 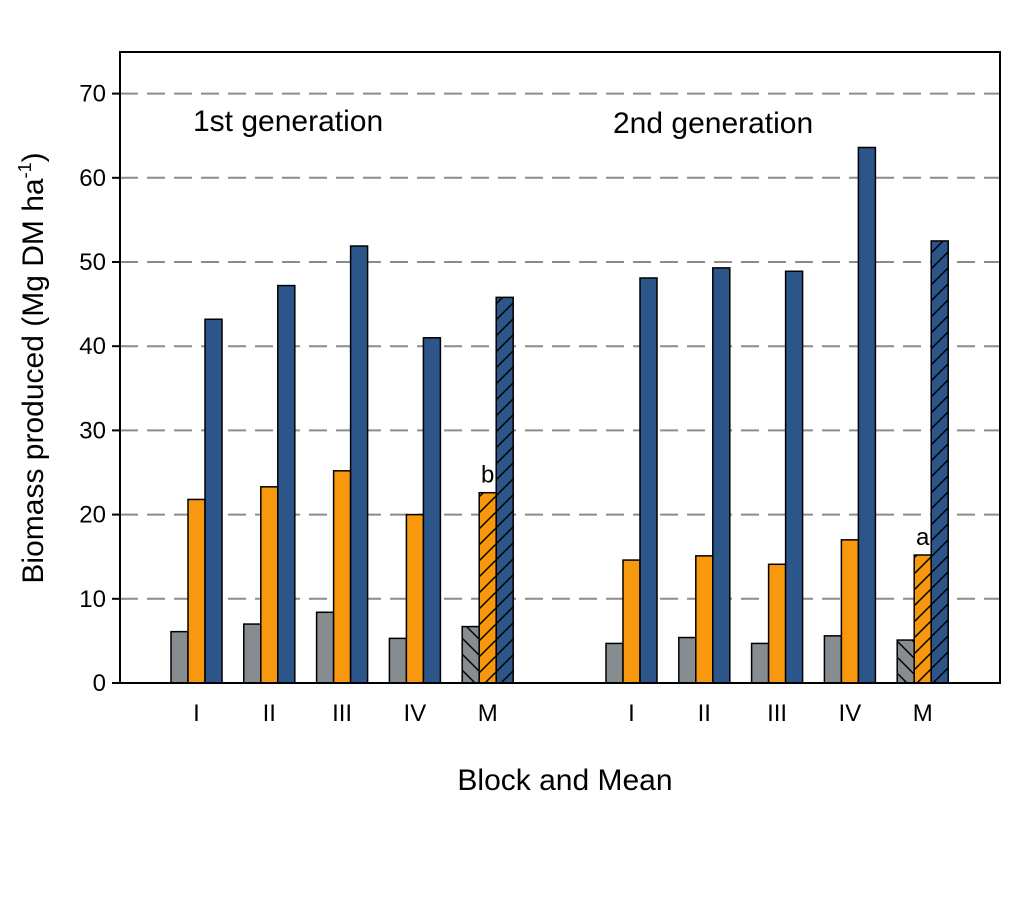 What do you see at coordinates (99, 389) in the screenshot?
I see `y-axis: 0 10 20 30 40 50 60 70` at bounding box center [99, 389].